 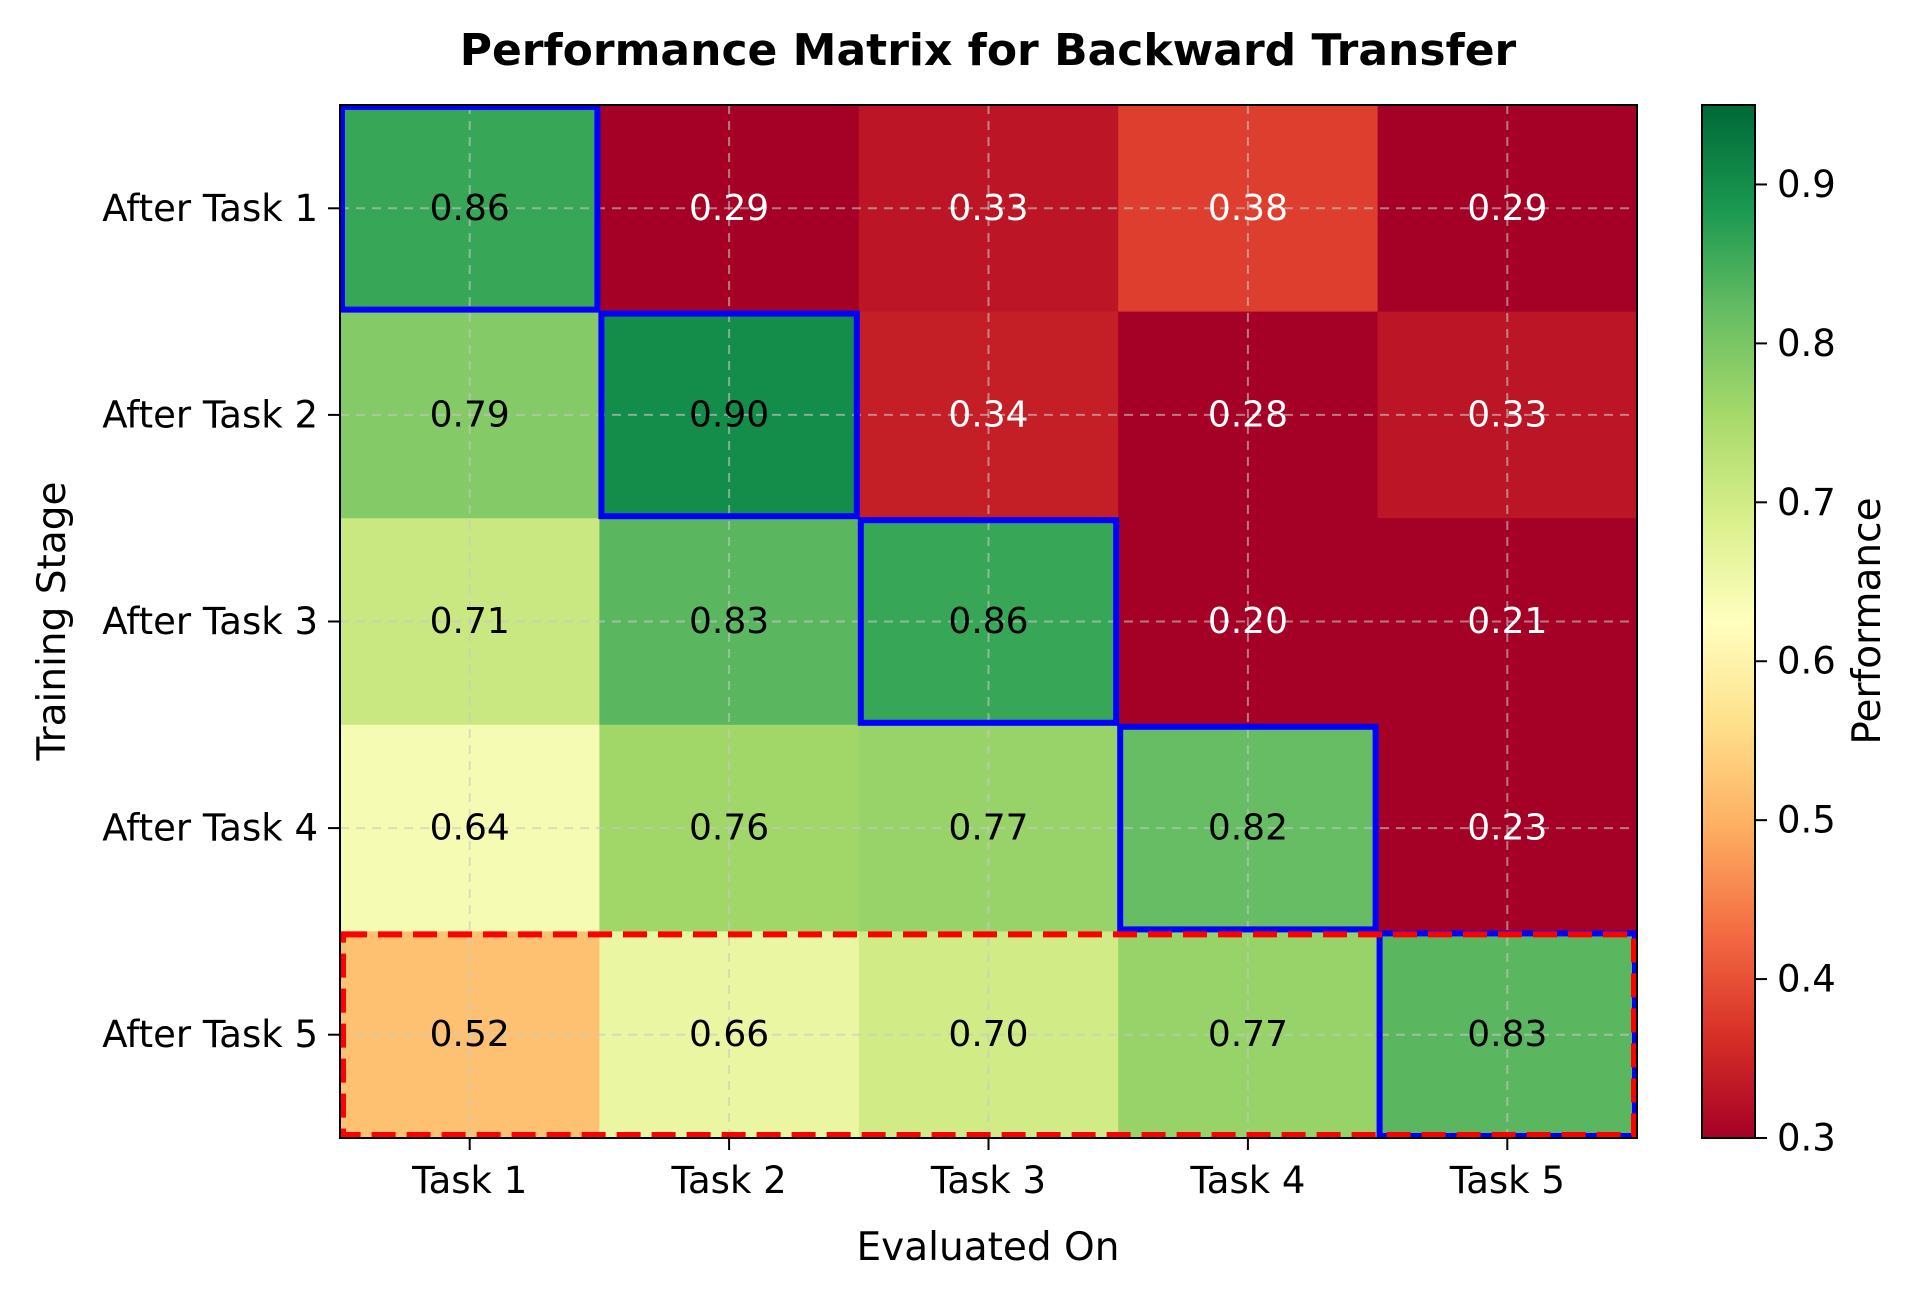 I want to click on colorbar-label: Performance, so click(x=1867, y=620).